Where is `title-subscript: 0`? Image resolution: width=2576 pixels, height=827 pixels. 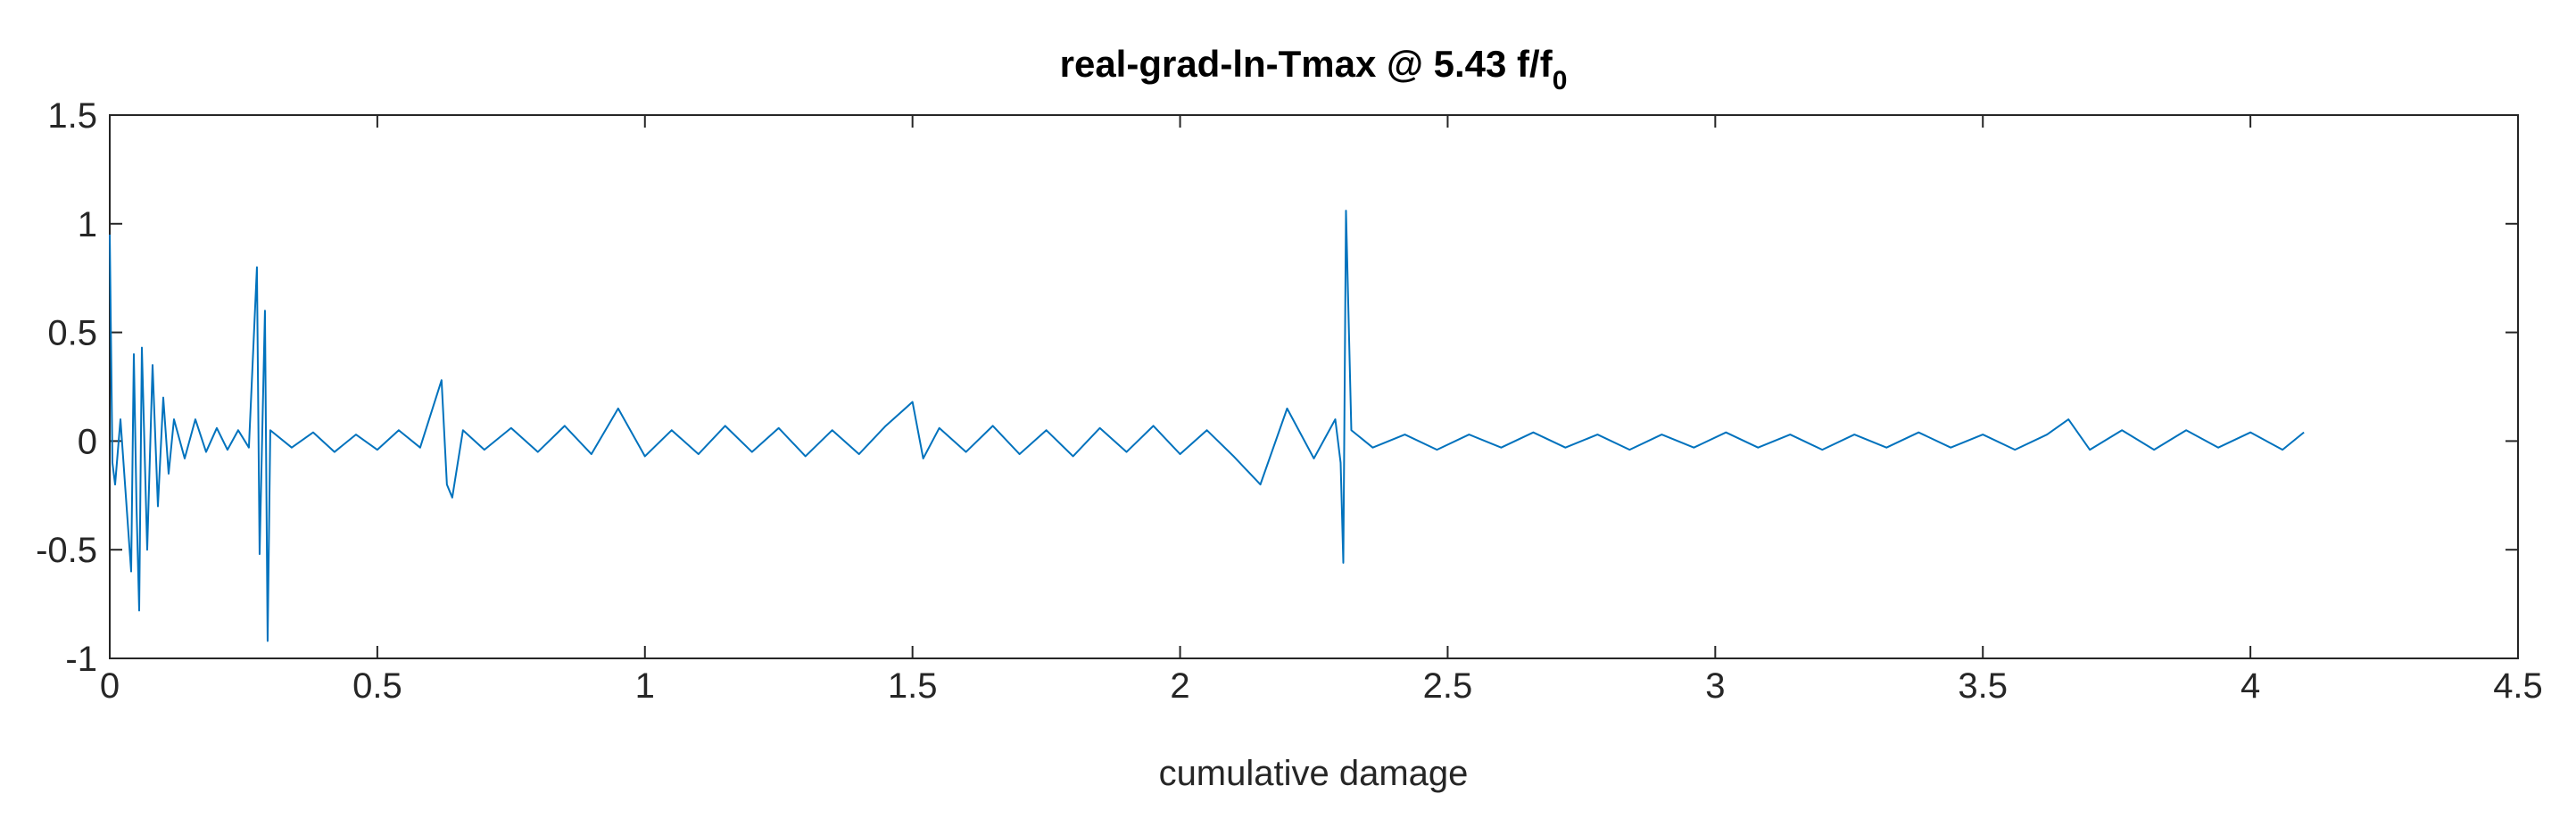
title-subscript: 0 is located at coordinates (1560, 81).